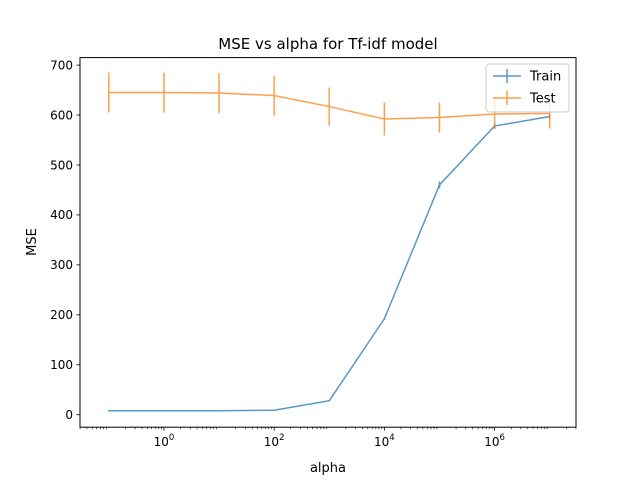 This screenshot has width=640, height=480. What do you see at coordinates (542, 99) in the screenshot?
I see `legend-label: Test` at bounding box center [542, 99].